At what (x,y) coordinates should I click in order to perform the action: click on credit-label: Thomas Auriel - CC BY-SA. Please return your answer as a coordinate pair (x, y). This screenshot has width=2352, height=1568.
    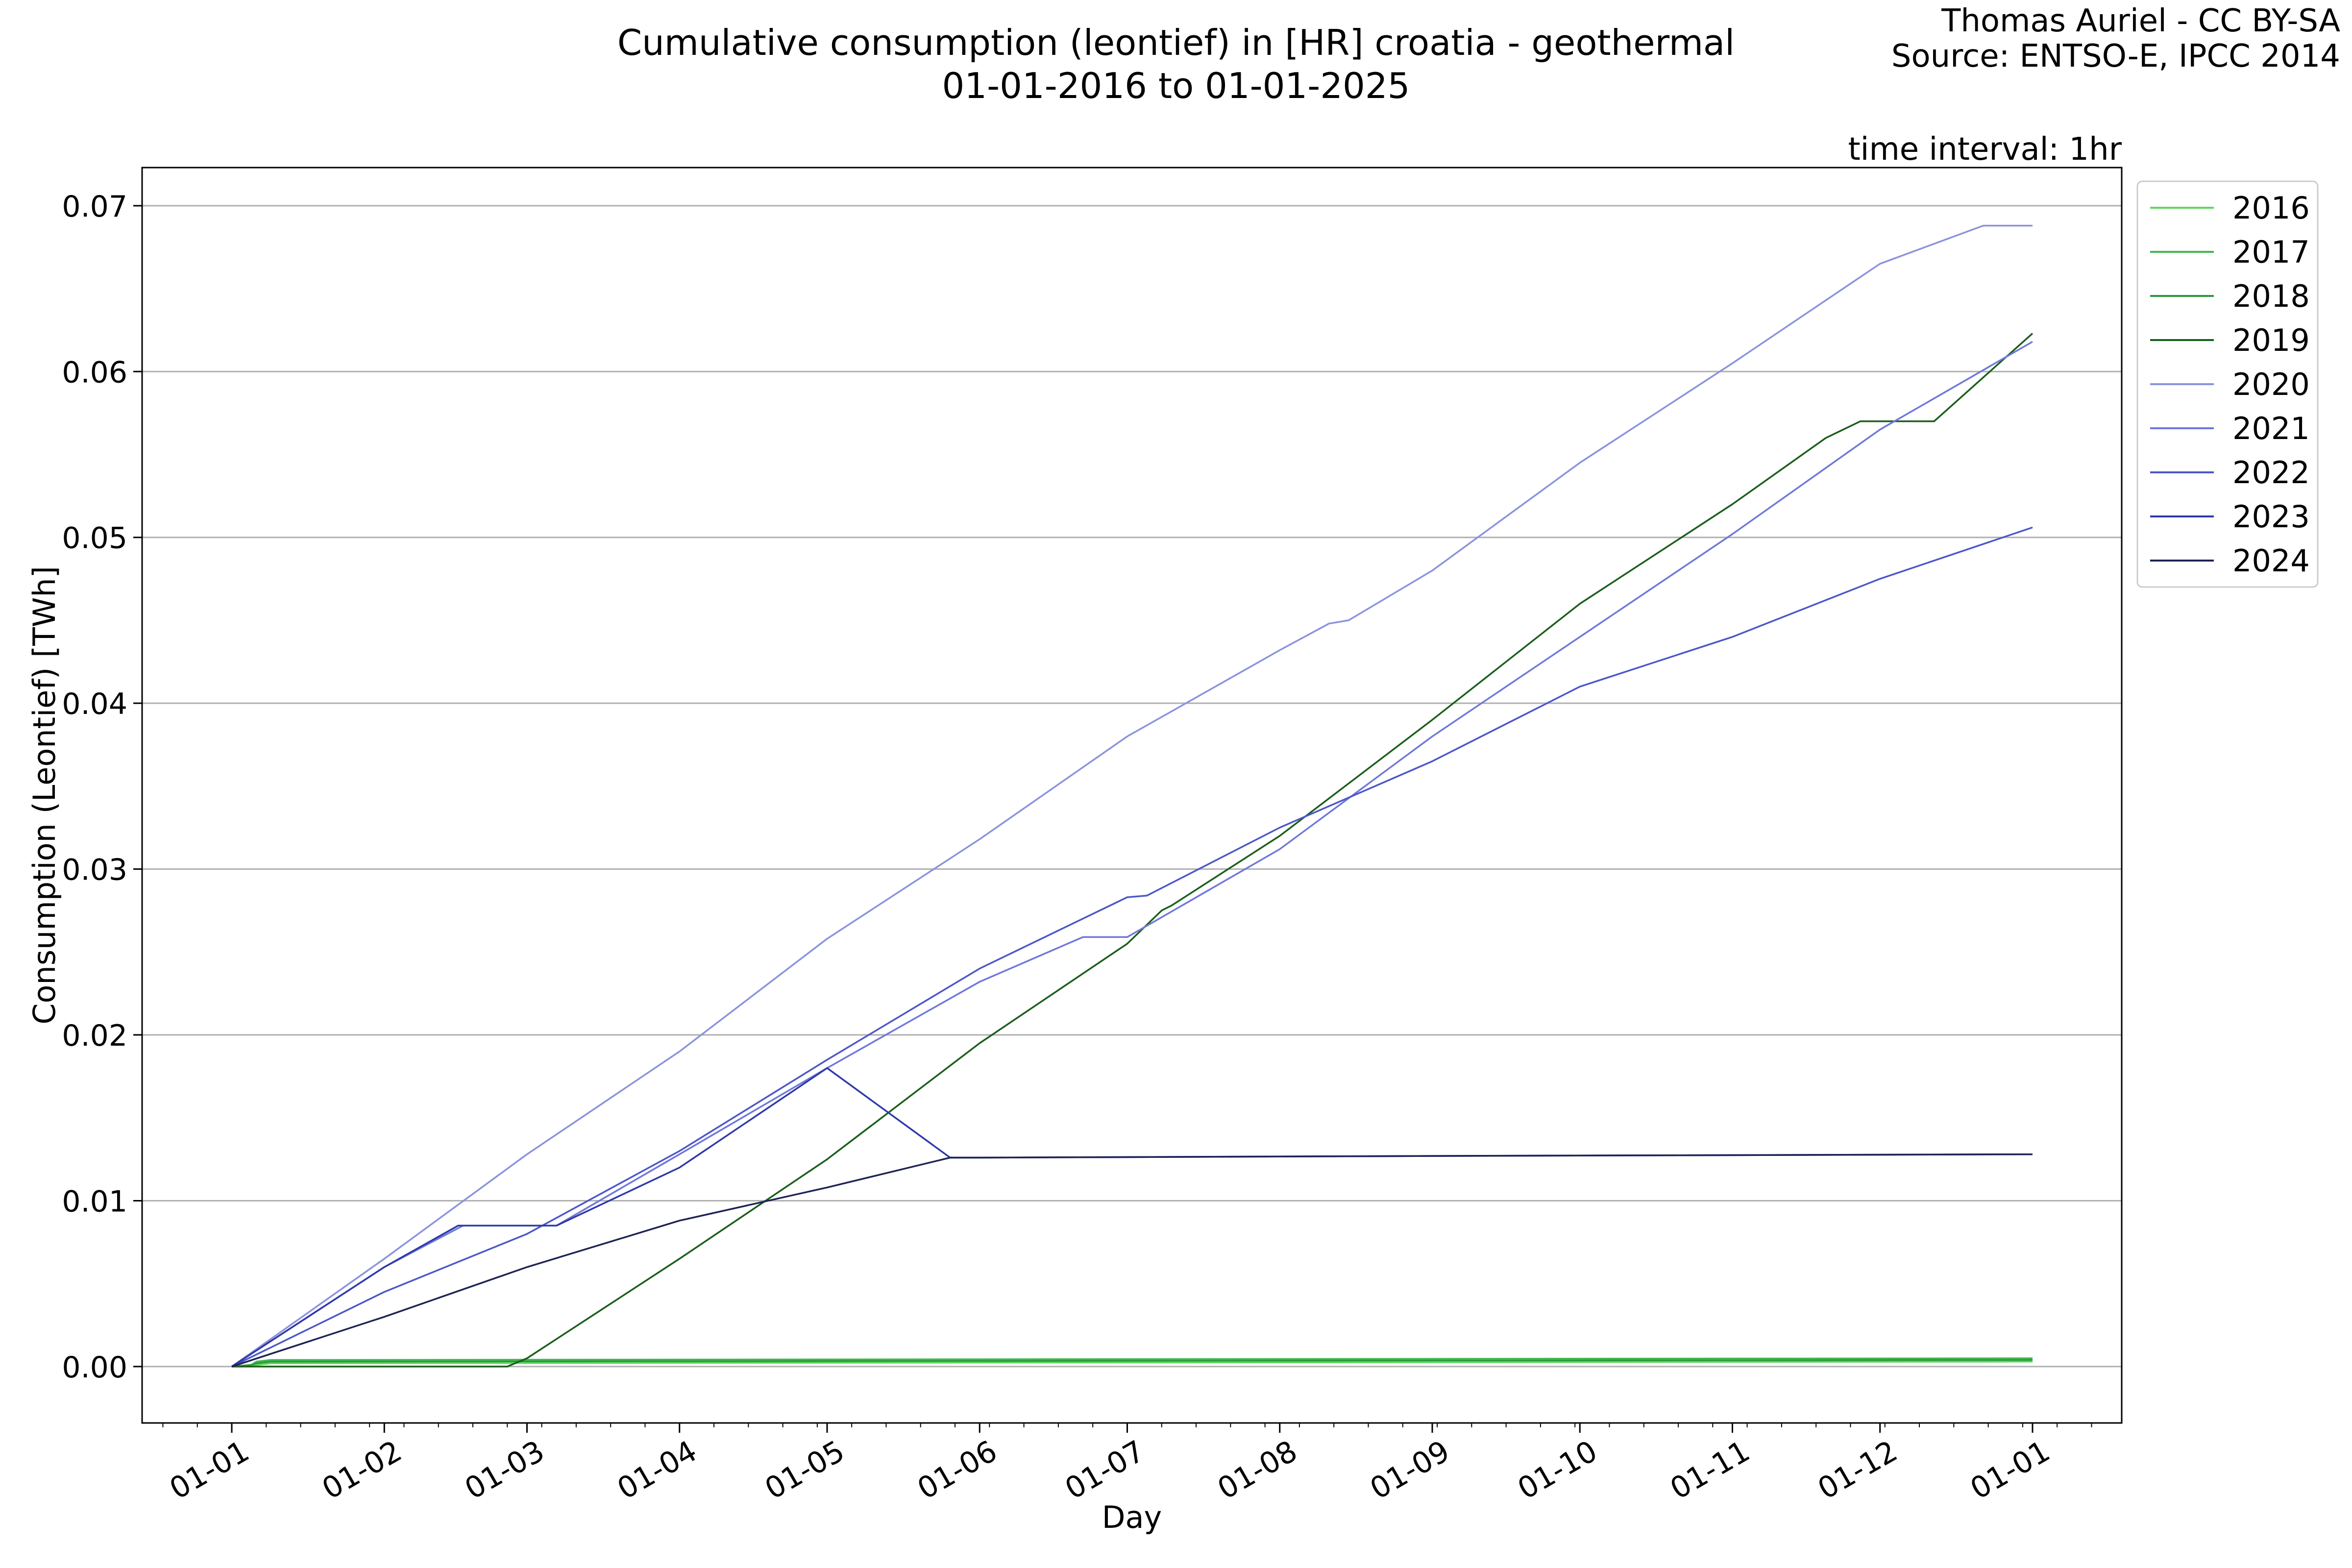
    Looking at the image, I should click on (2140, 21).